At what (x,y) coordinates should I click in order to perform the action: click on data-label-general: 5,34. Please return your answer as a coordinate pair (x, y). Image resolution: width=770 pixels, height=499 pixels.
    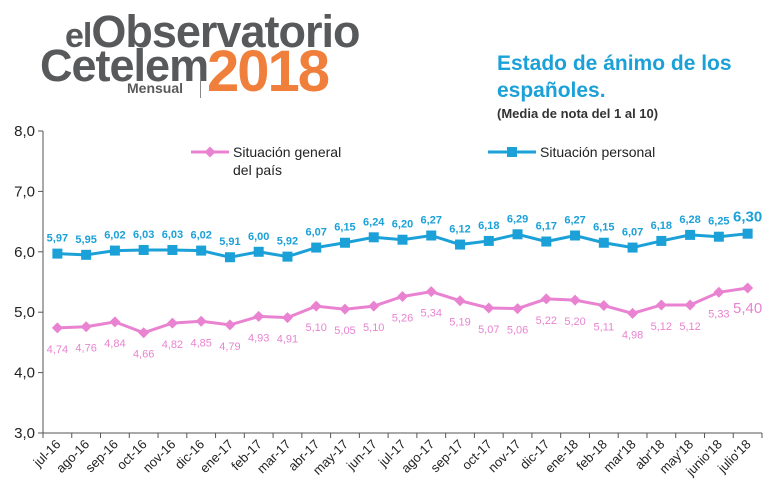
    Looking at the image, I should click on (431, 314).